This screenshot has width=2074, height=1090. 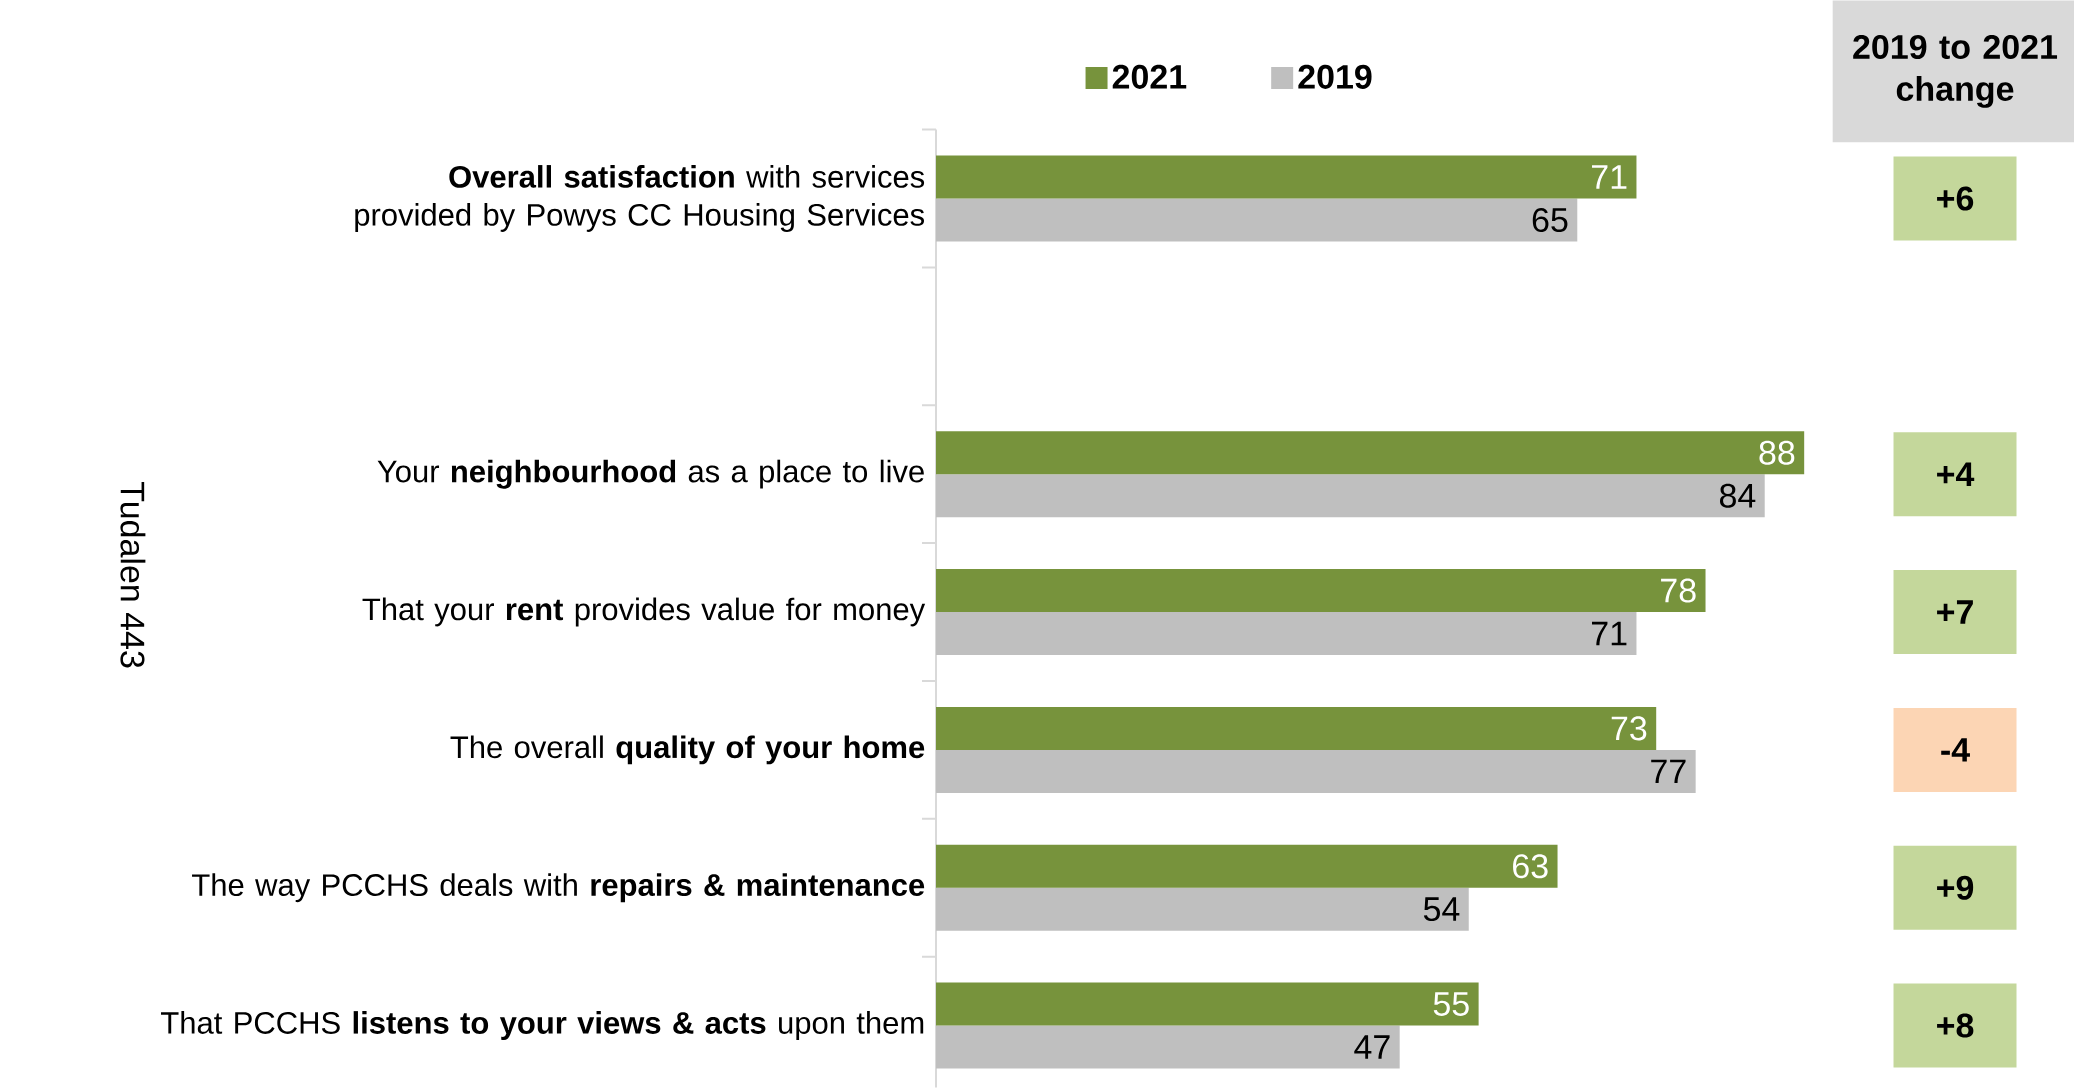 I want to click on legend-label: 2021, so click(x=1149, y=76).